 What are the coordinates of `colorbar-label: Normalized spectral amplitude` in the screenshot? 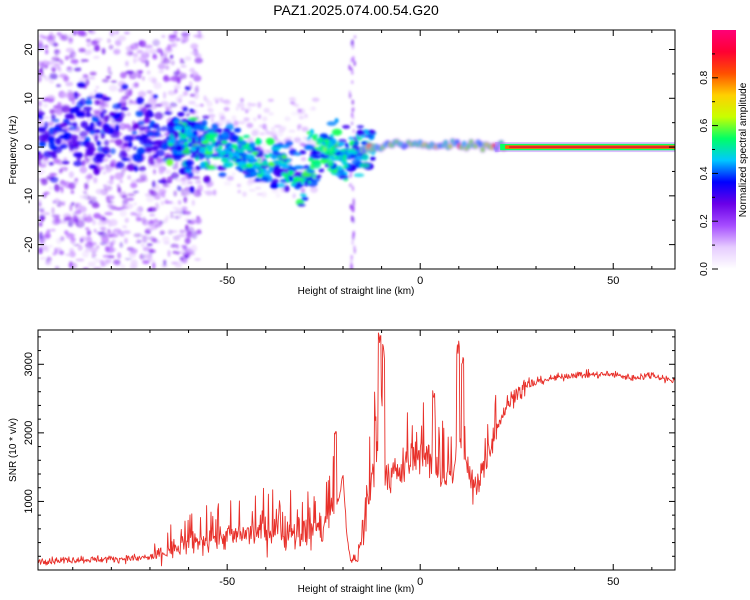 It's located at (743, 149).